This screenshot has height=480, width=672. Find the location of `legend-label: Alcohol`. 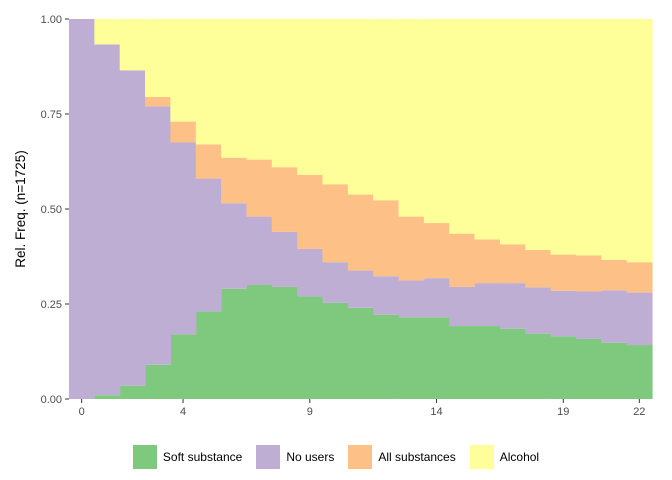

legend-label: Alcohol is located at coordinates (519, 457).